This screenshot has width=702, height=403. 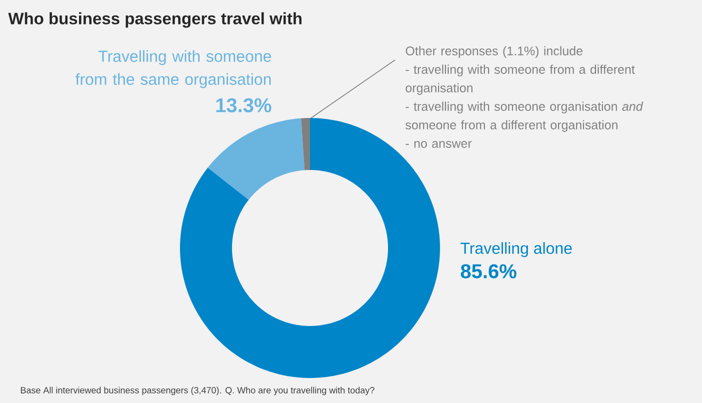 I want to click on slice-label: Travelling with someone from the same organisation, so click(x=173, y=69).